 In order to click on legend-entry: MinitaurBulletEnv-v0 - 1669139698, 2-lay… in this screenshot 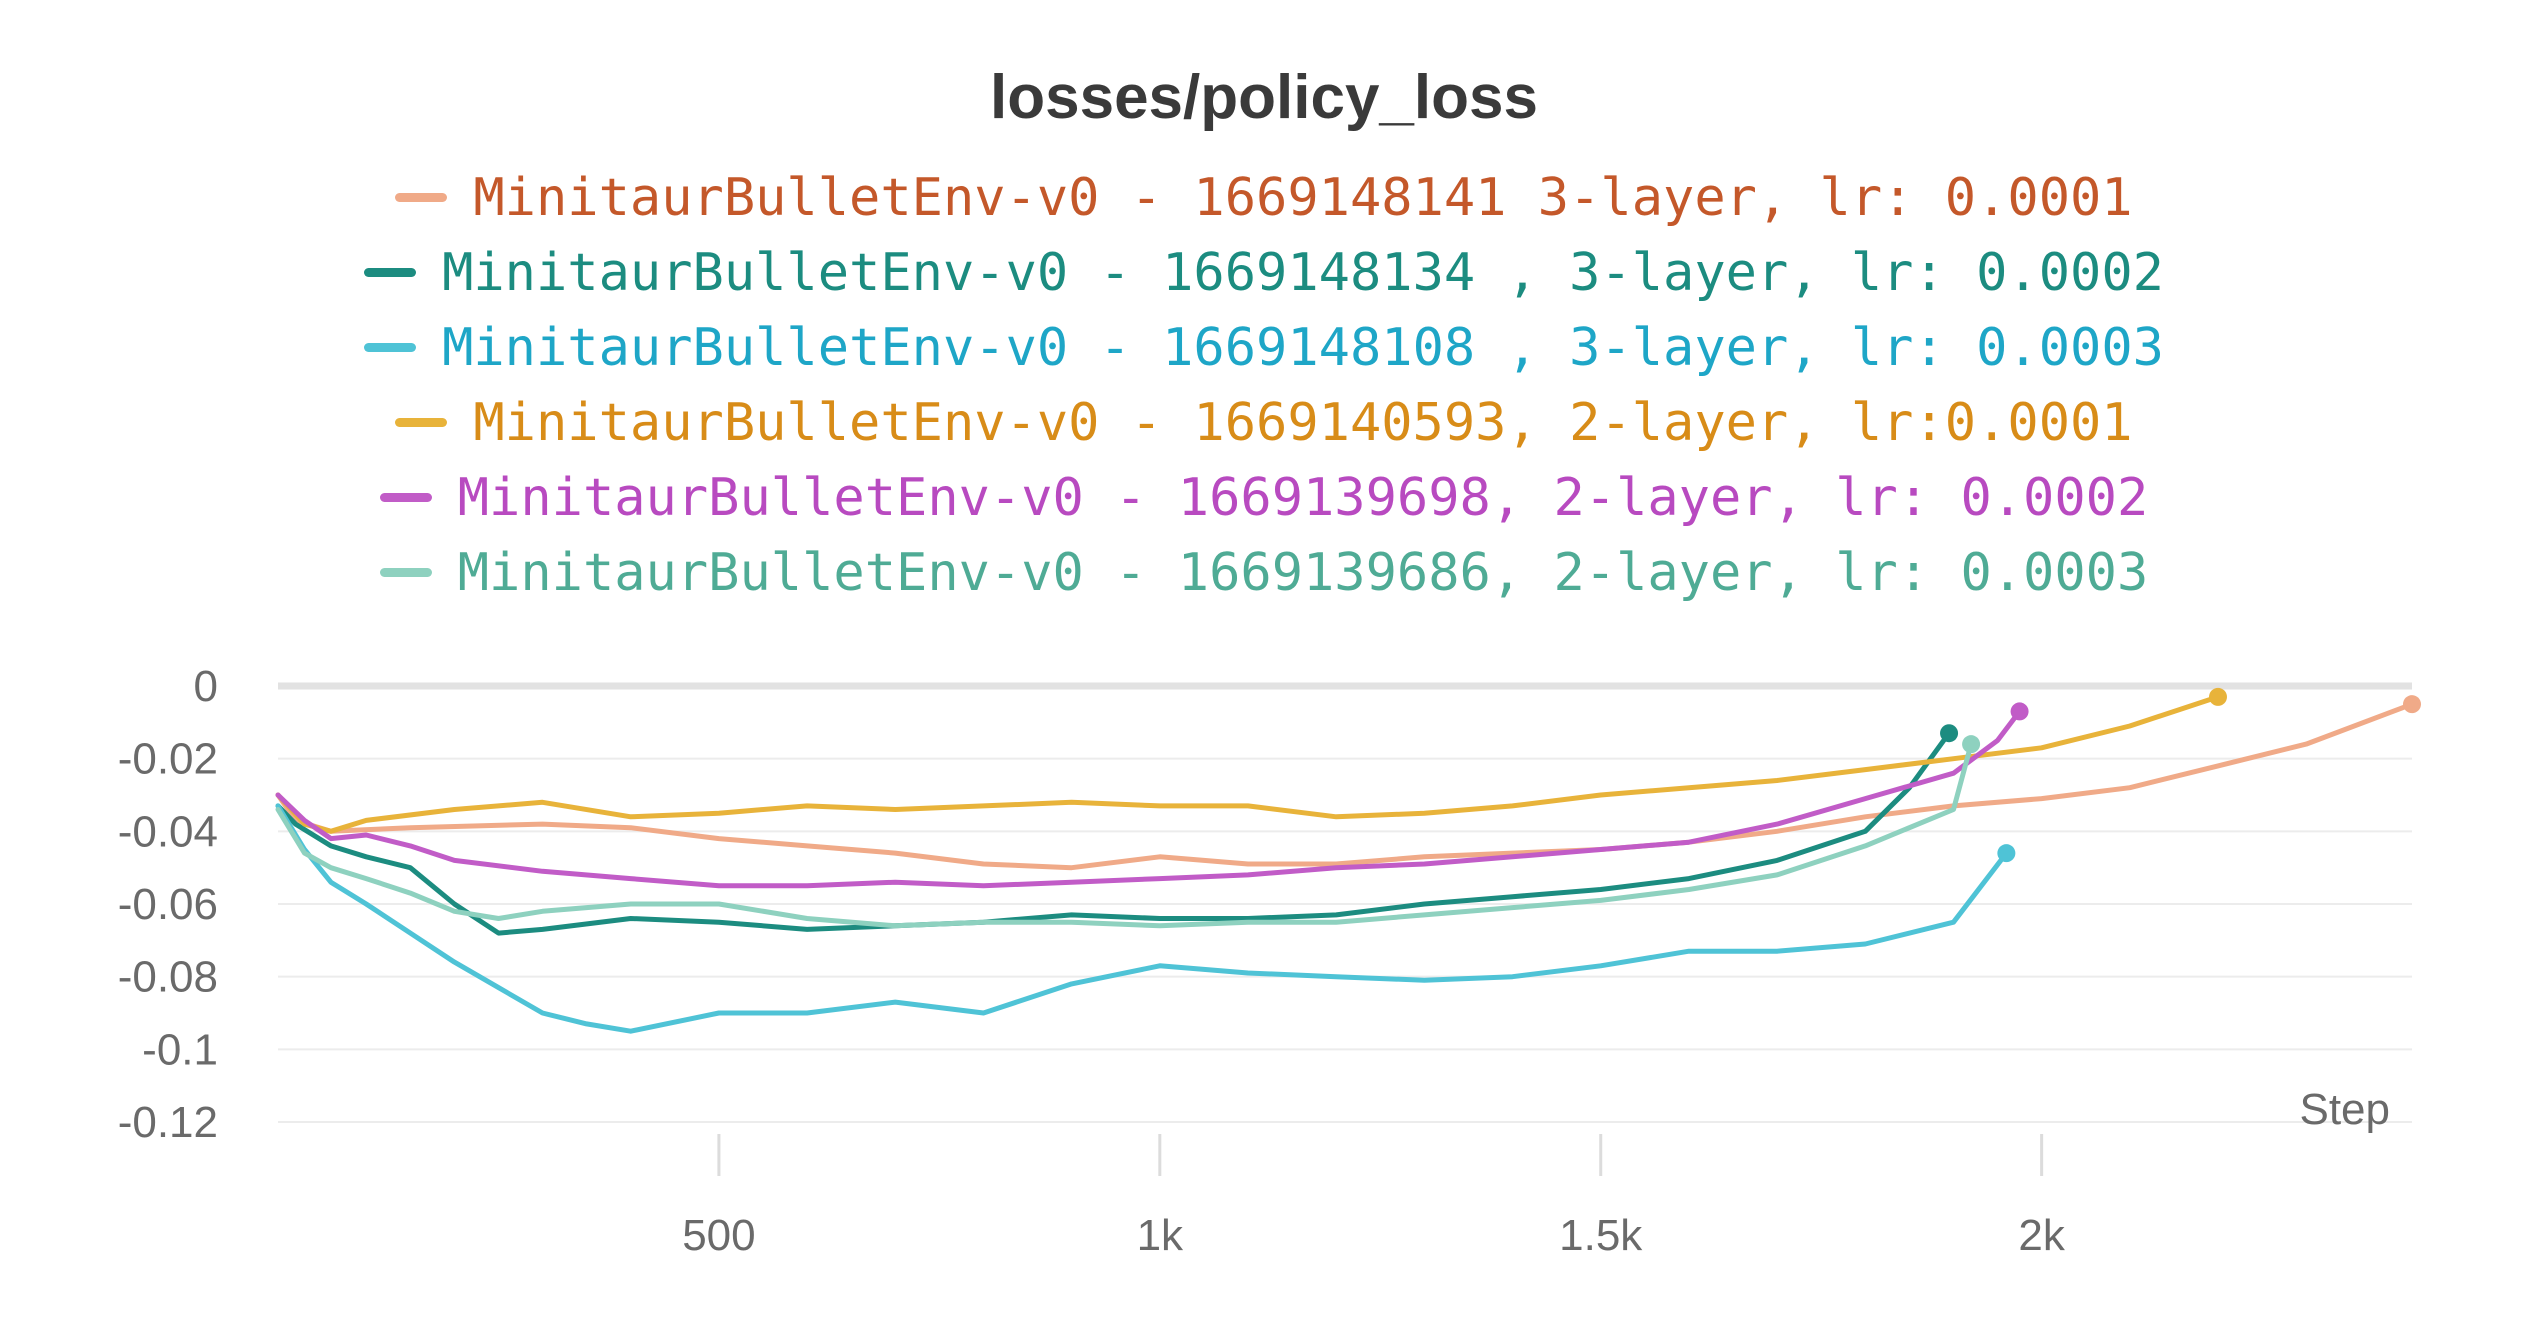, I will do `click(1264, 497)`.